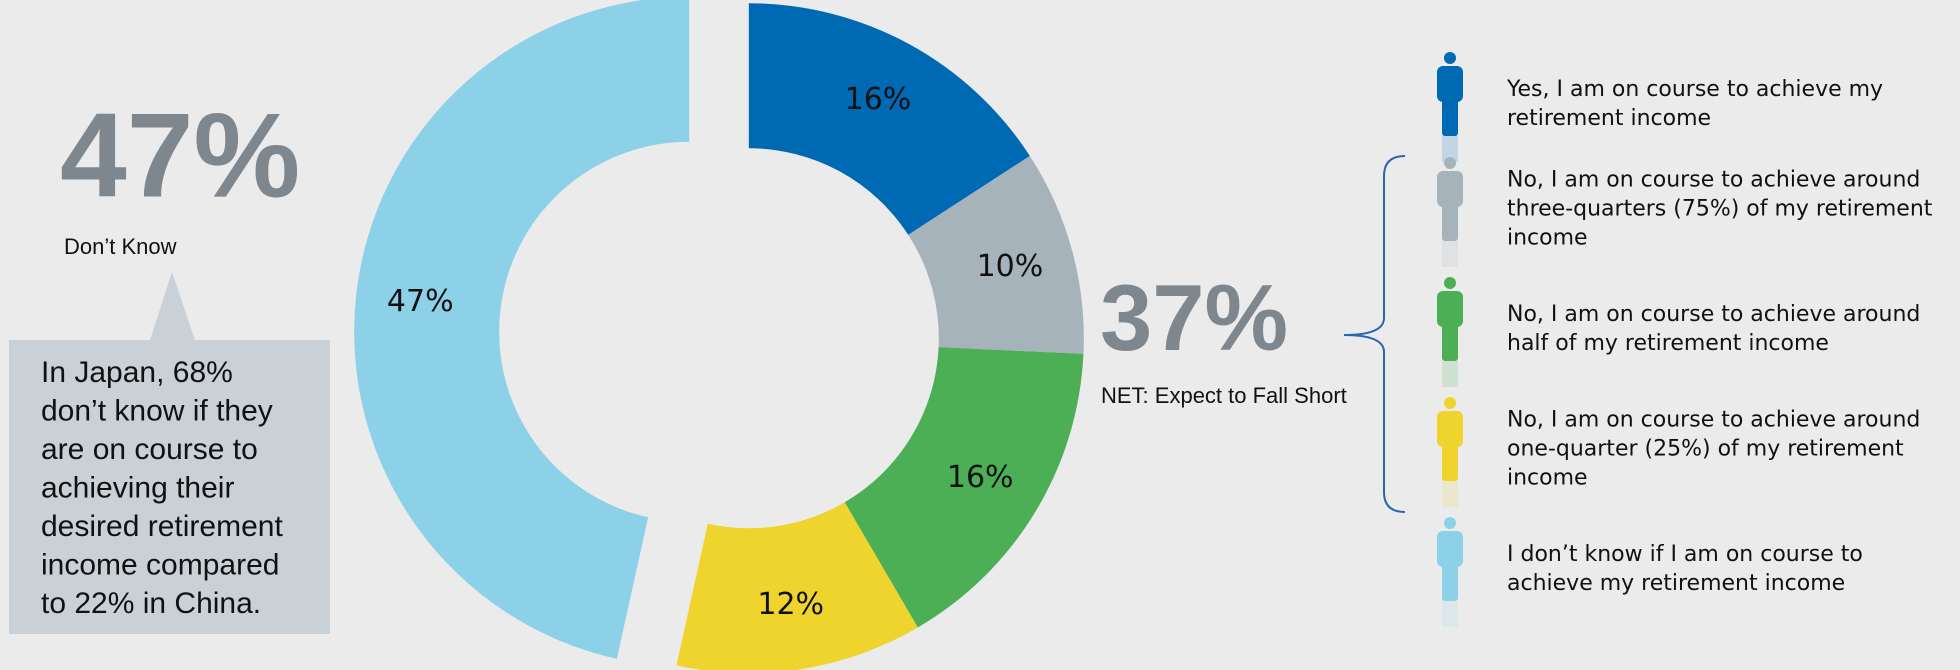 The height and width of the screenshot is (670, 1960). I want to click on note-line: In Japan, 68%, so click(137, 372).